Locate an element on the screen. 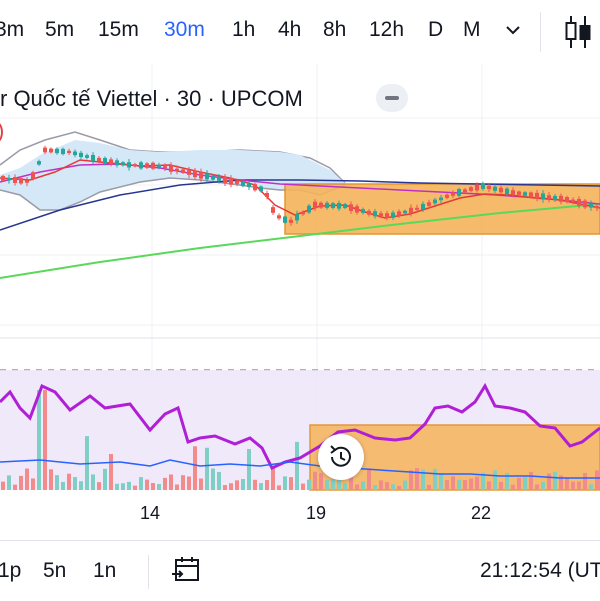 This screenshot has height=601, width=600. timeframe-12h: 12h is located at coordinates (387, 29).